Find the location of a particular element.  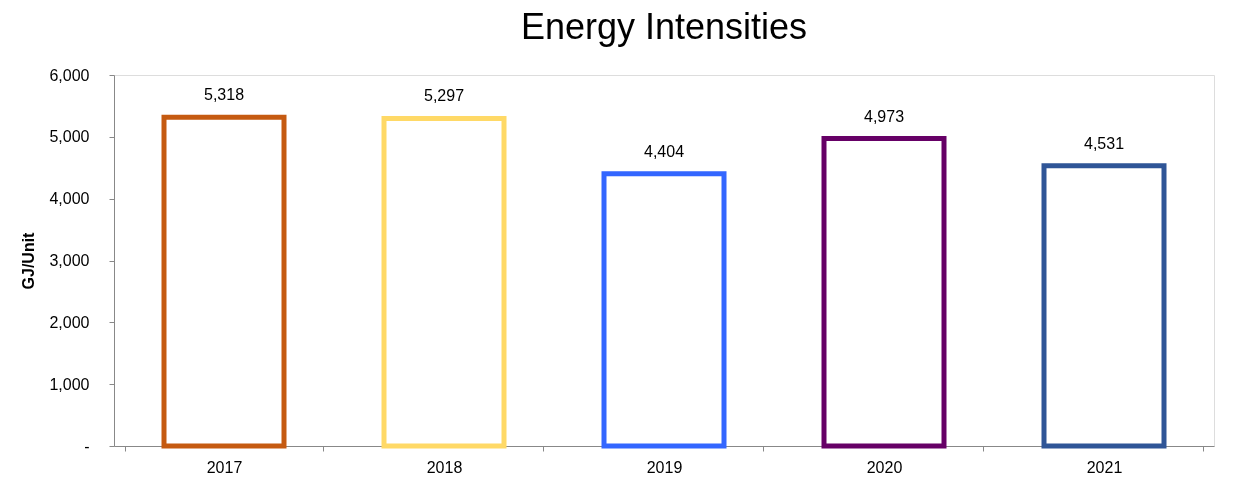

data-label: 5,297 is located at coordinates (444, 96).